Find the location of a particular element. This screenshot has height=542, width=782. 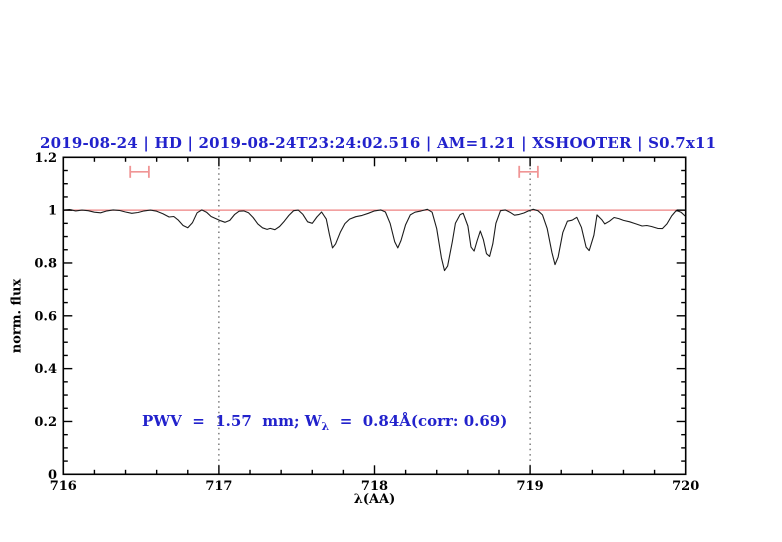

x-tick-labels: 716 717 718 719 720 is located at coordinates (375, 486).